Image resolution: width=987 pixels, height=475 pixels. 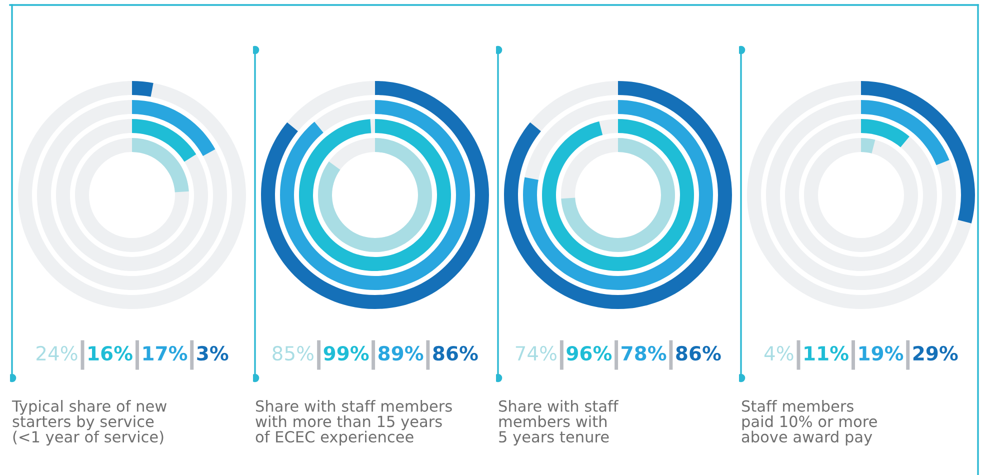 I want to click on data-label: 17%, so click(x=165, y=353).